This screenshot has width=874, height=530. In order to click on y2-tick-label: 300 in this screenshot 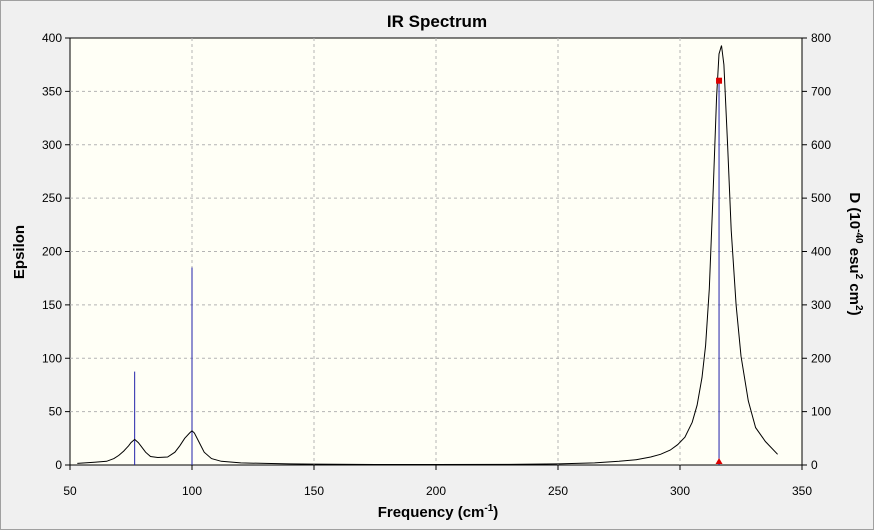, I will do `click(821, 305)`.